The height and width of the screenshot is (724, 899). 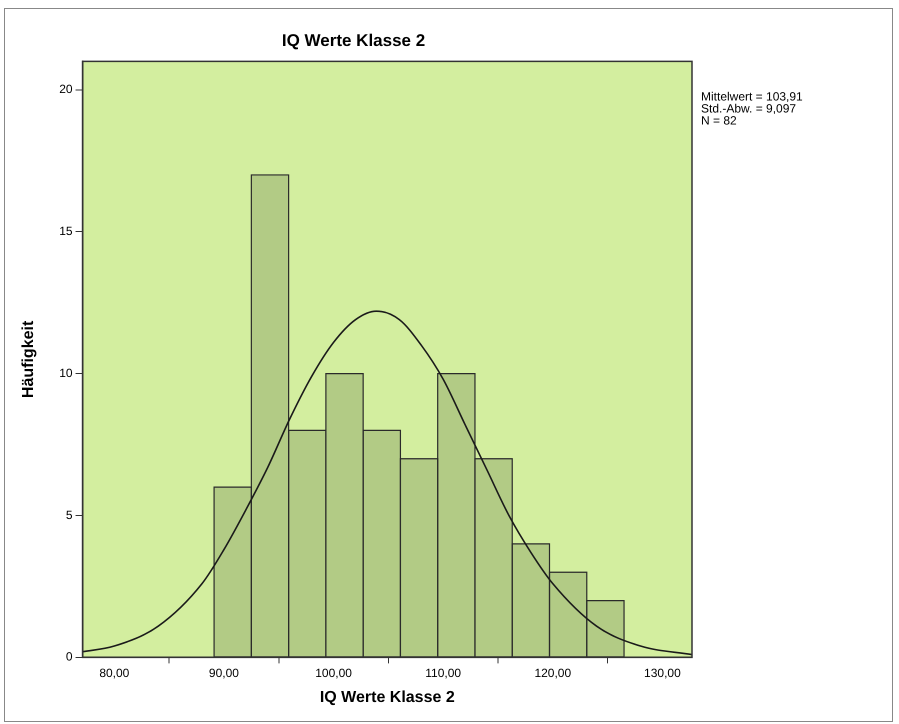 What do you see at coordinates (553, 673) in the screenshot?
I see `x-tick-label: 120,00` at bounding box center [553, 673].